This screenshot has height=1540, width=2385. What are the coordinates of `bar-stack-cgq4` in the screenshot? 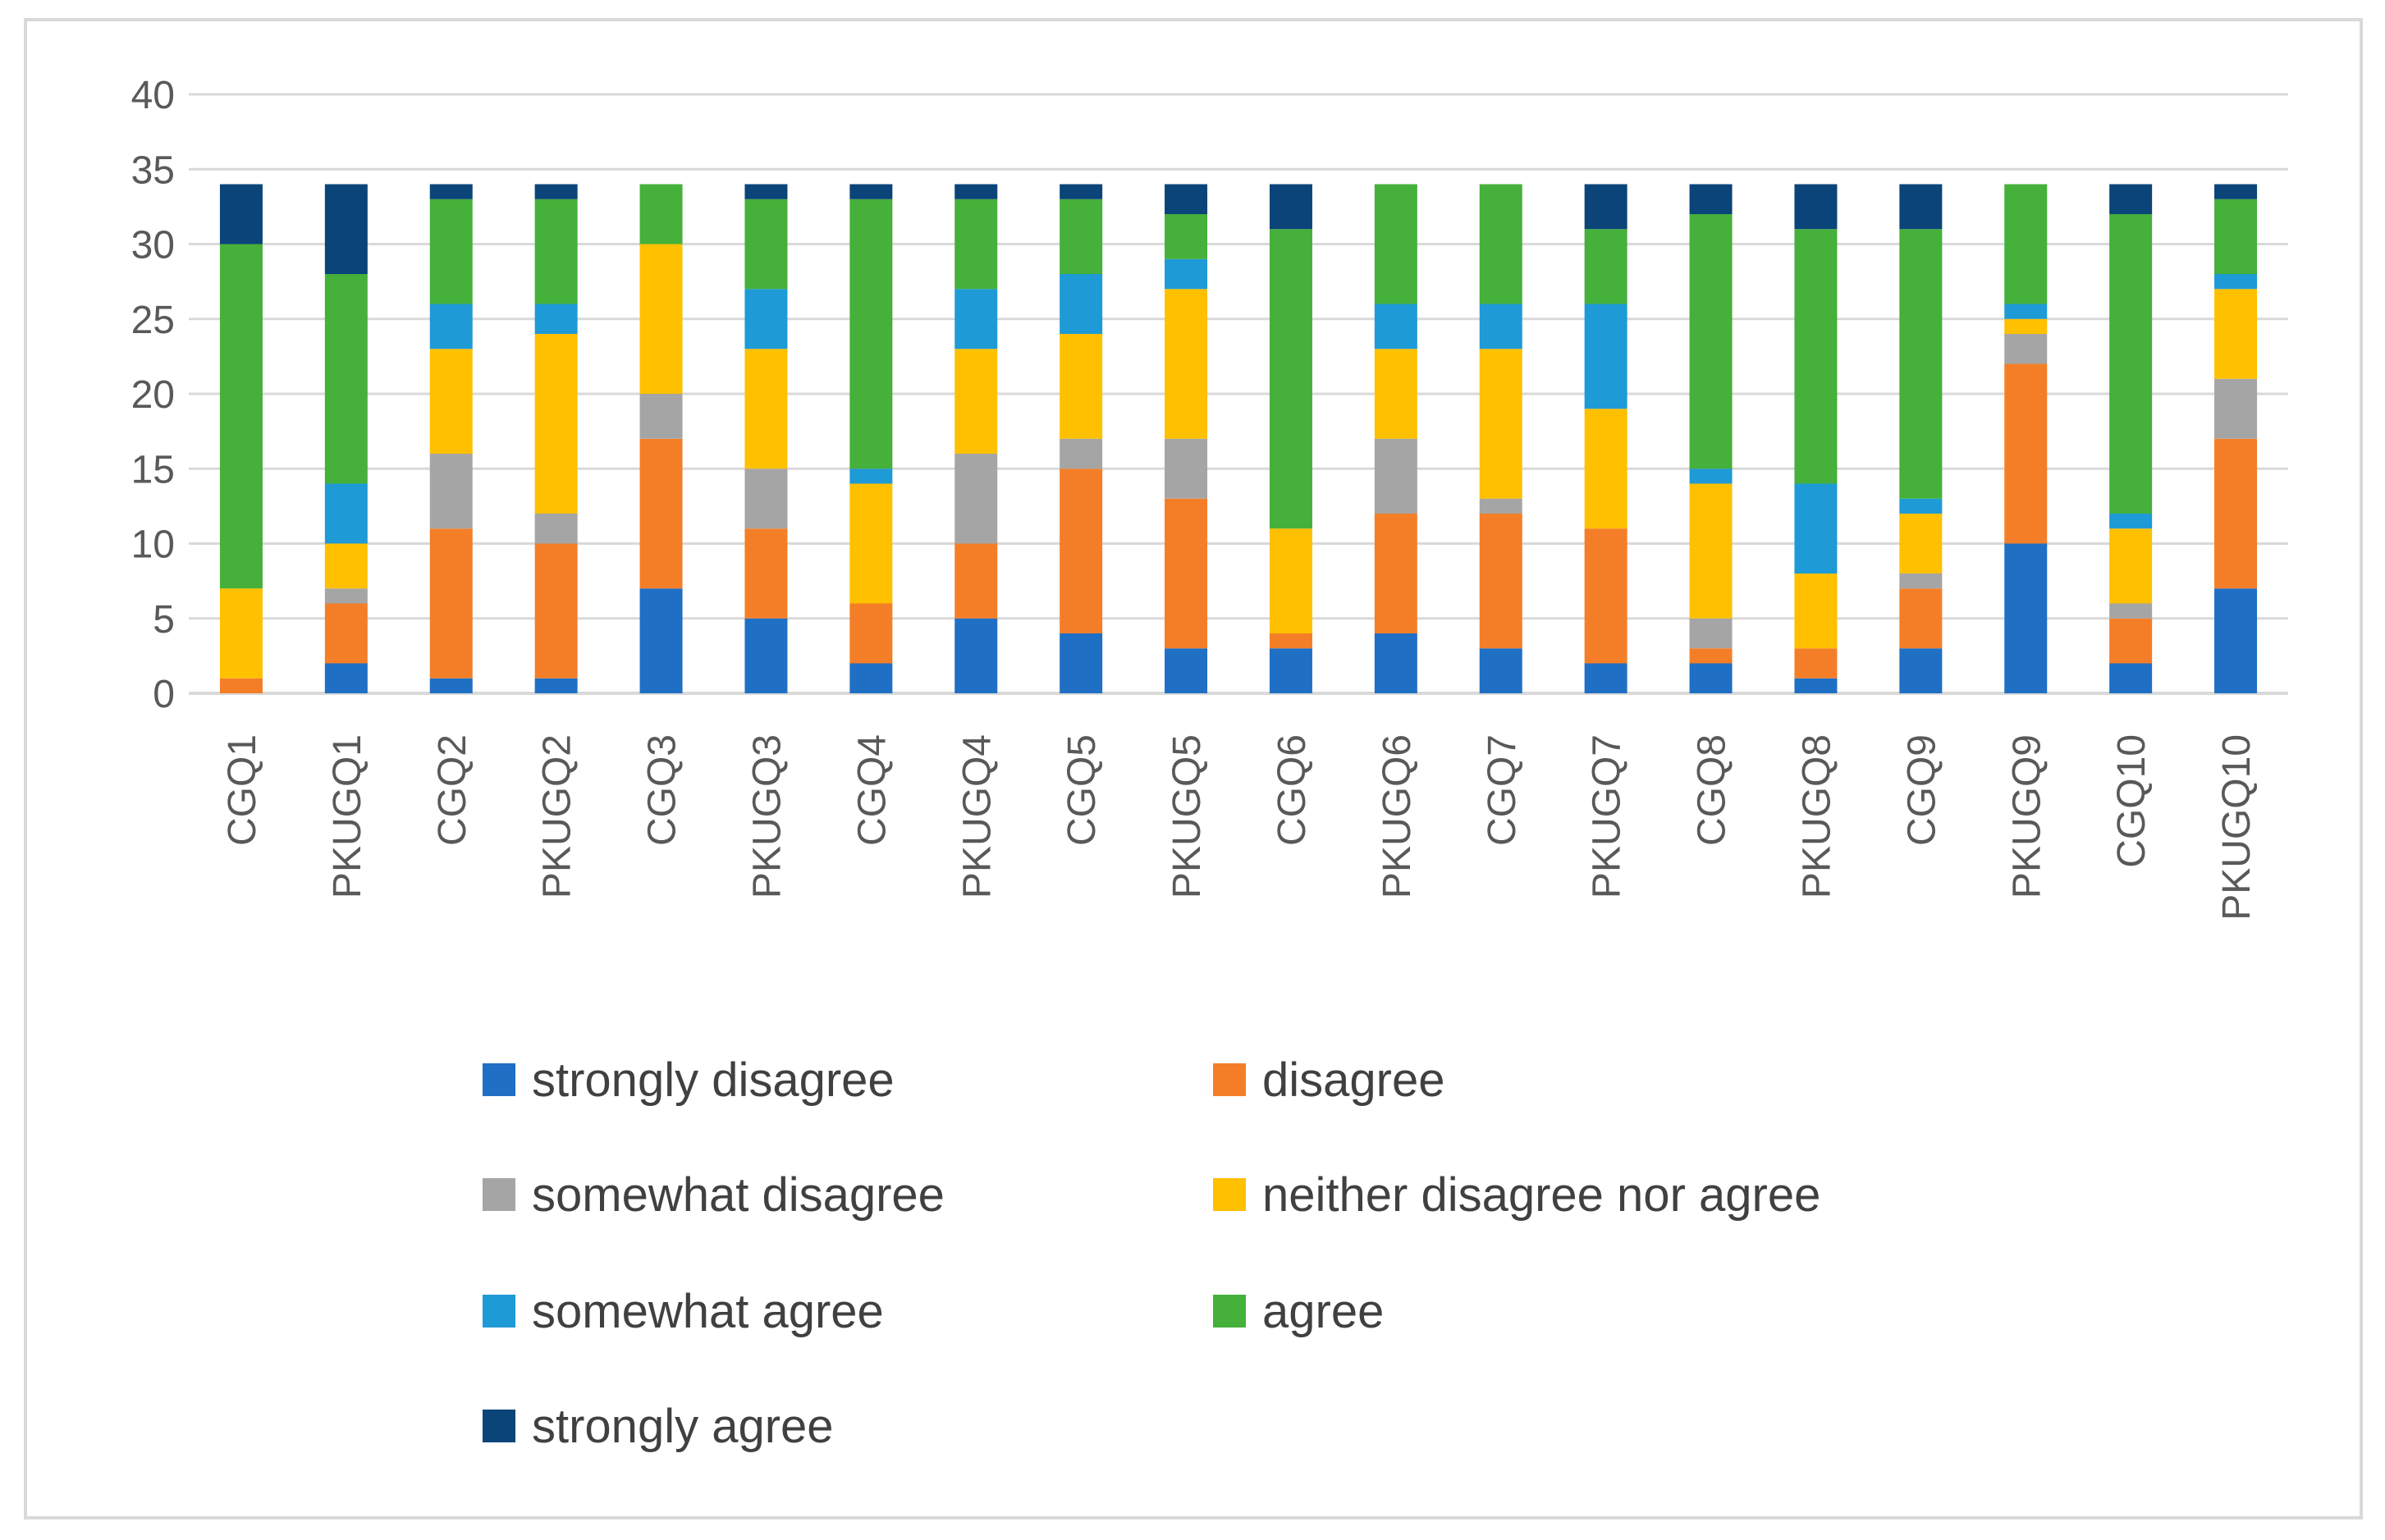 It's located at (871, 438).